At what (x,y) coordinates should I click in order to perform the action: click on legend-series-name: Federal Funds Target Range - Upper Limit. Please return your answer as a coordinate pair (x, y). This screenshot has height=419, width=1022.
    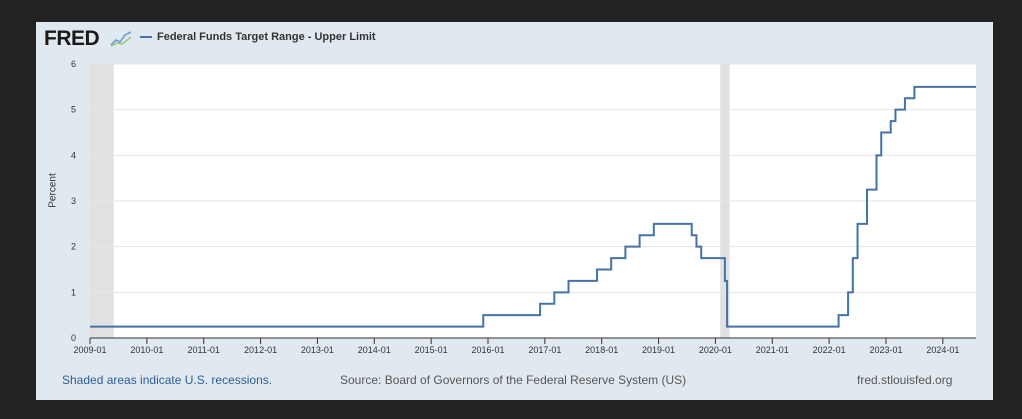
    Looking at the image, I should click on (266, 37).